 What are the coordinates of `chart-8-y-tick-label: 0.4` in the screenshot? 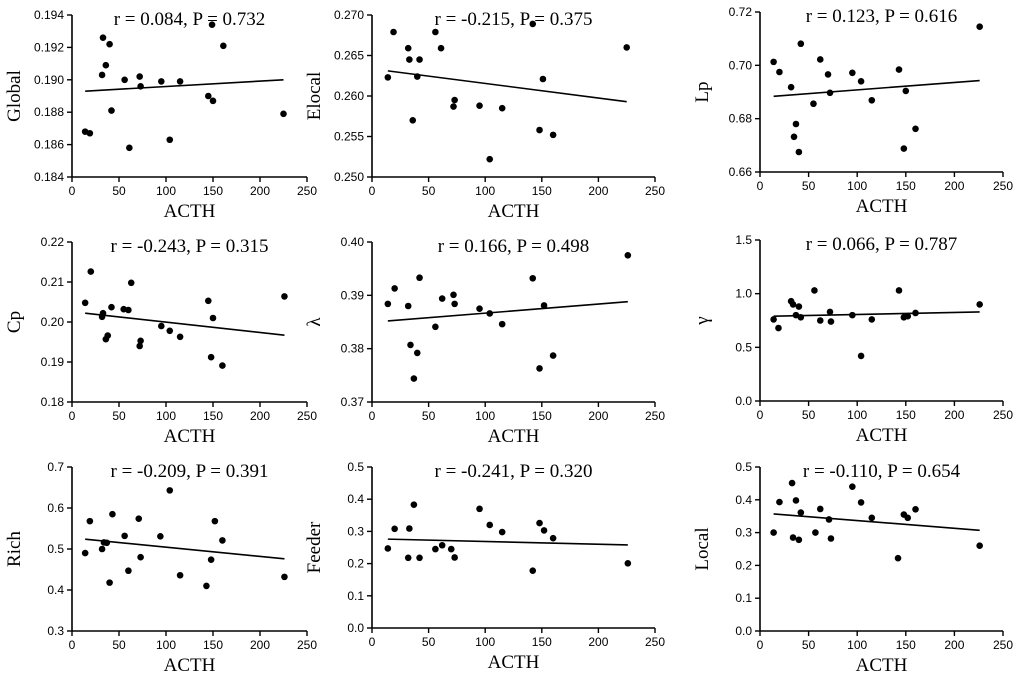 It's located at (355, 499).